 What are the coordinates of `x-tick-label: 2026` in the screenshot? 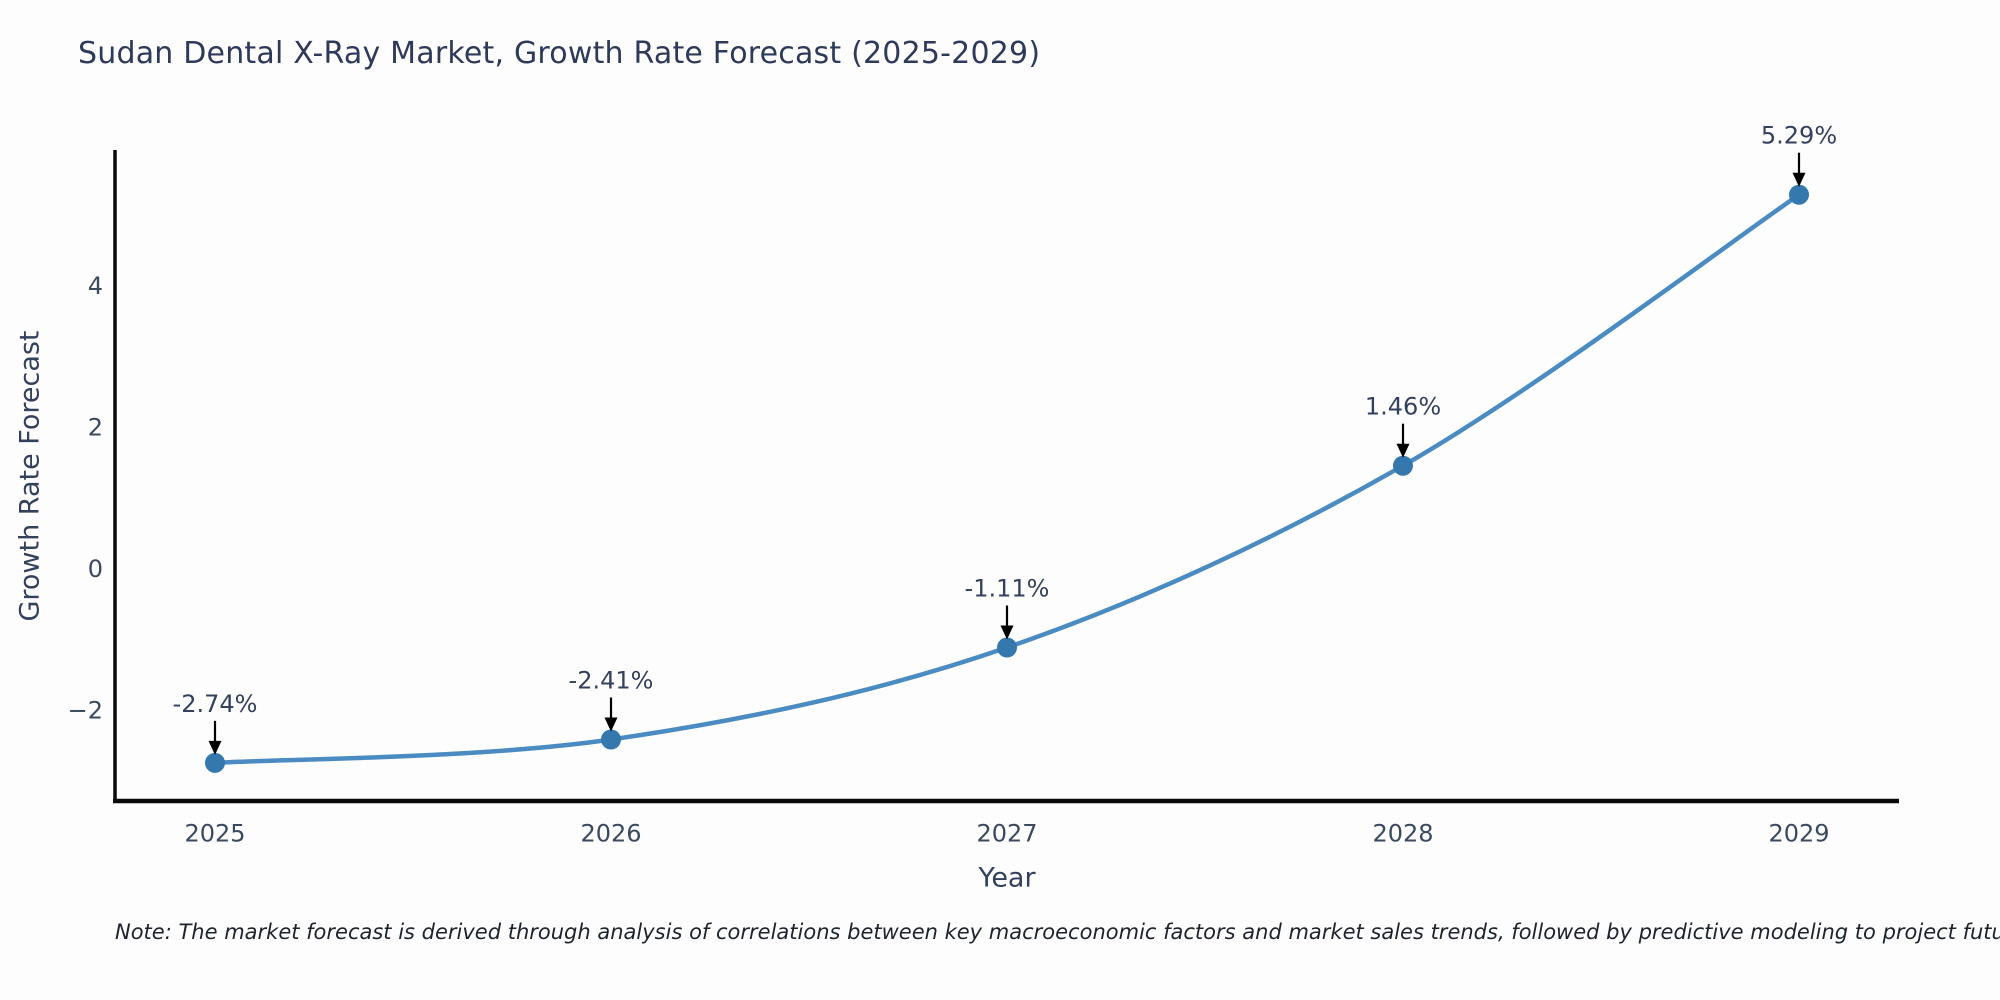 It's located at (610, 834).